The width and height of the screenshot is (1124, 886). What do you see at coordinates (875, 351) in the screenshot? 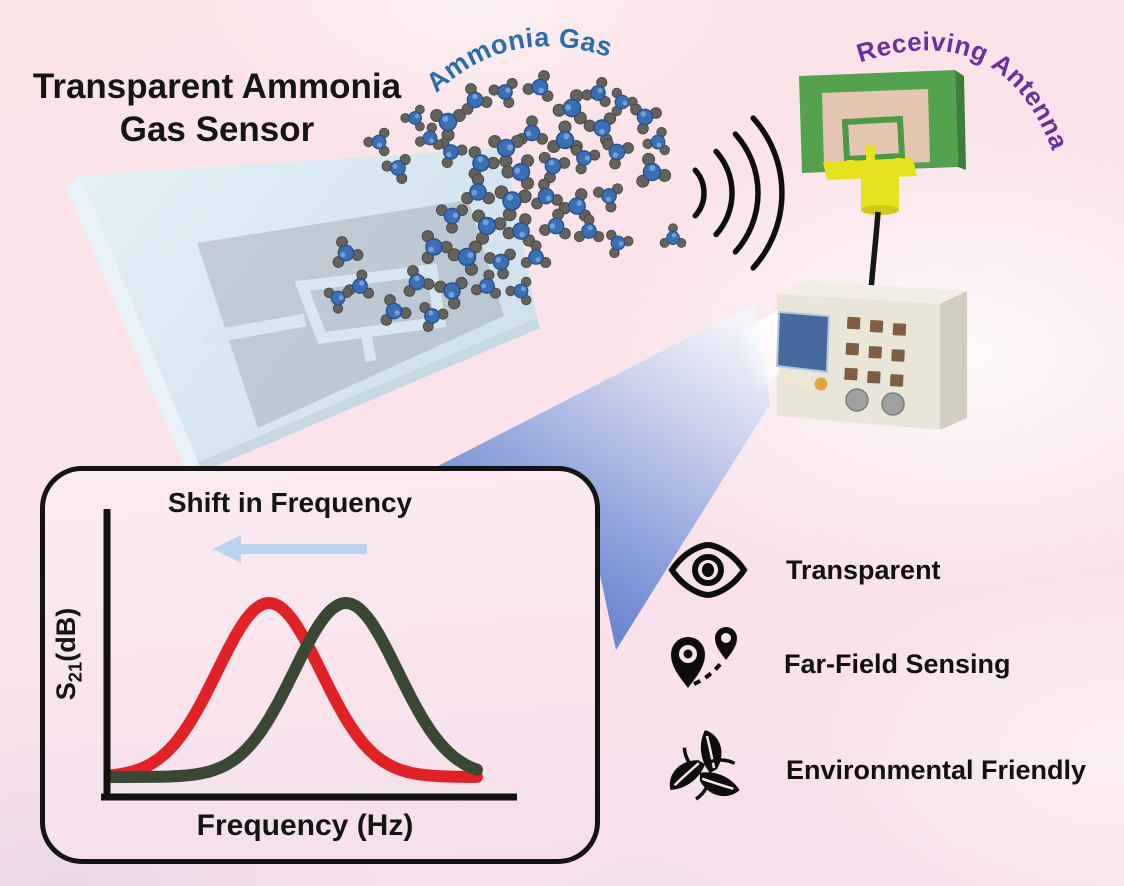
I see `instrument-keypad` at bounding box center [875, 351].